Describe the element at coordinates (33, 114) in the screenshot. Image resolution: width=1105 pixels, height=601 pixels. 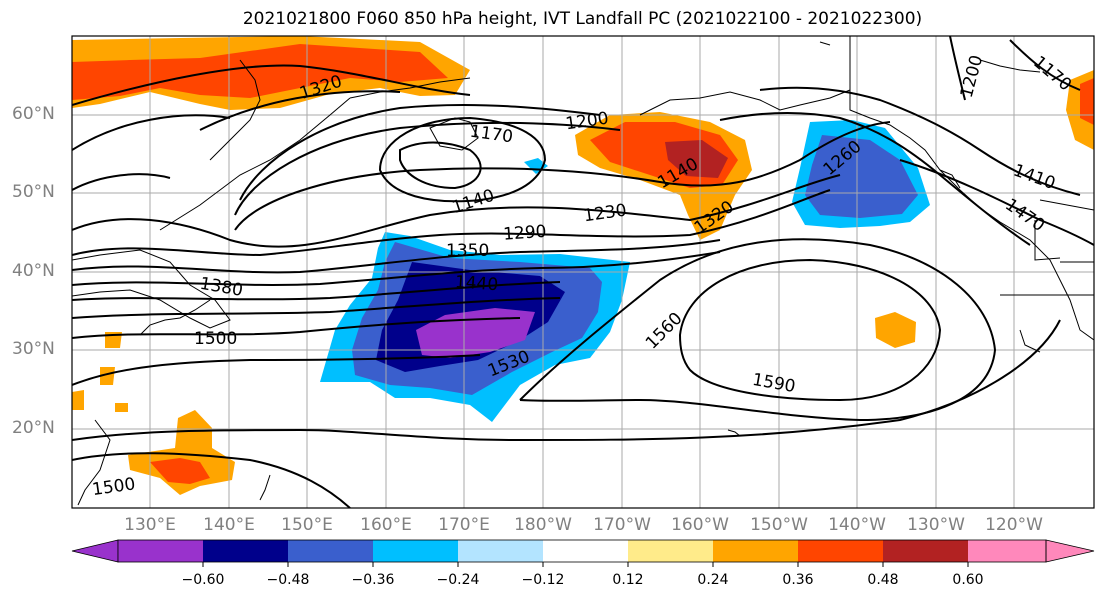
I see `lat-label: 60°N` at that location.